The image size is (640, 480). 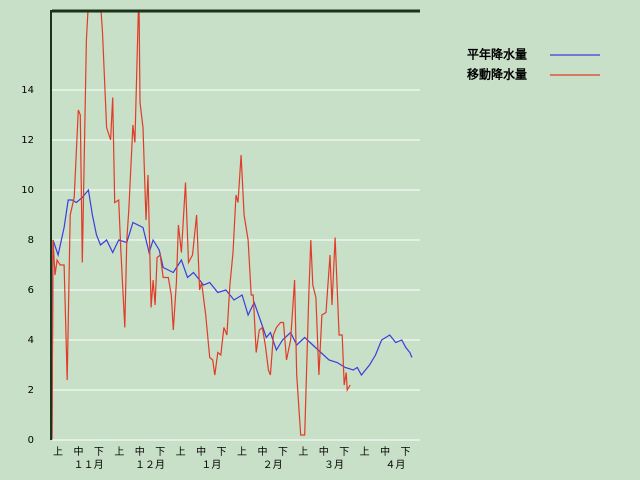 I want to click on y-tick-label: 12, so click(x=27, y=140).